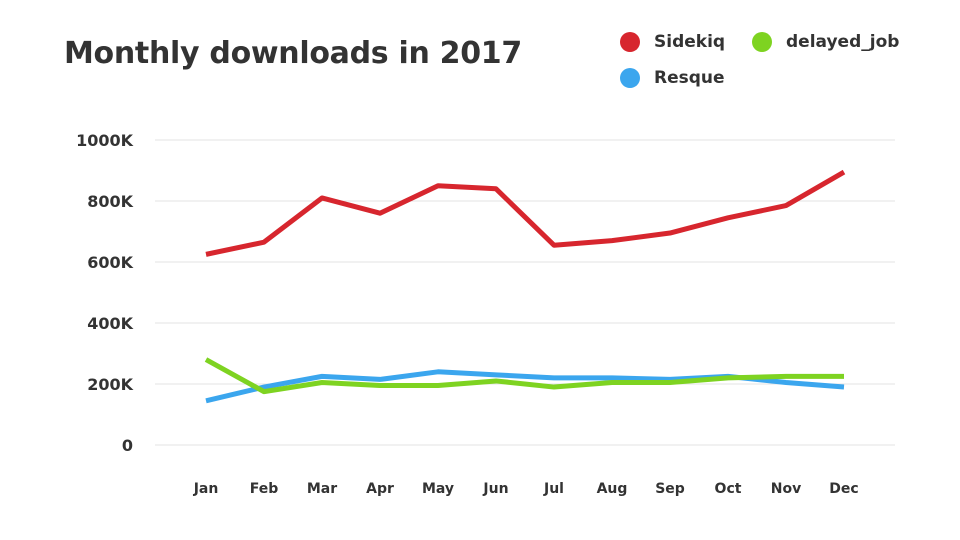 This screenshot has width=960, height=540. Describe the element at coordinates (630, 42) in the screenshot. I see `legend-swatch-sidekiq` at that location.